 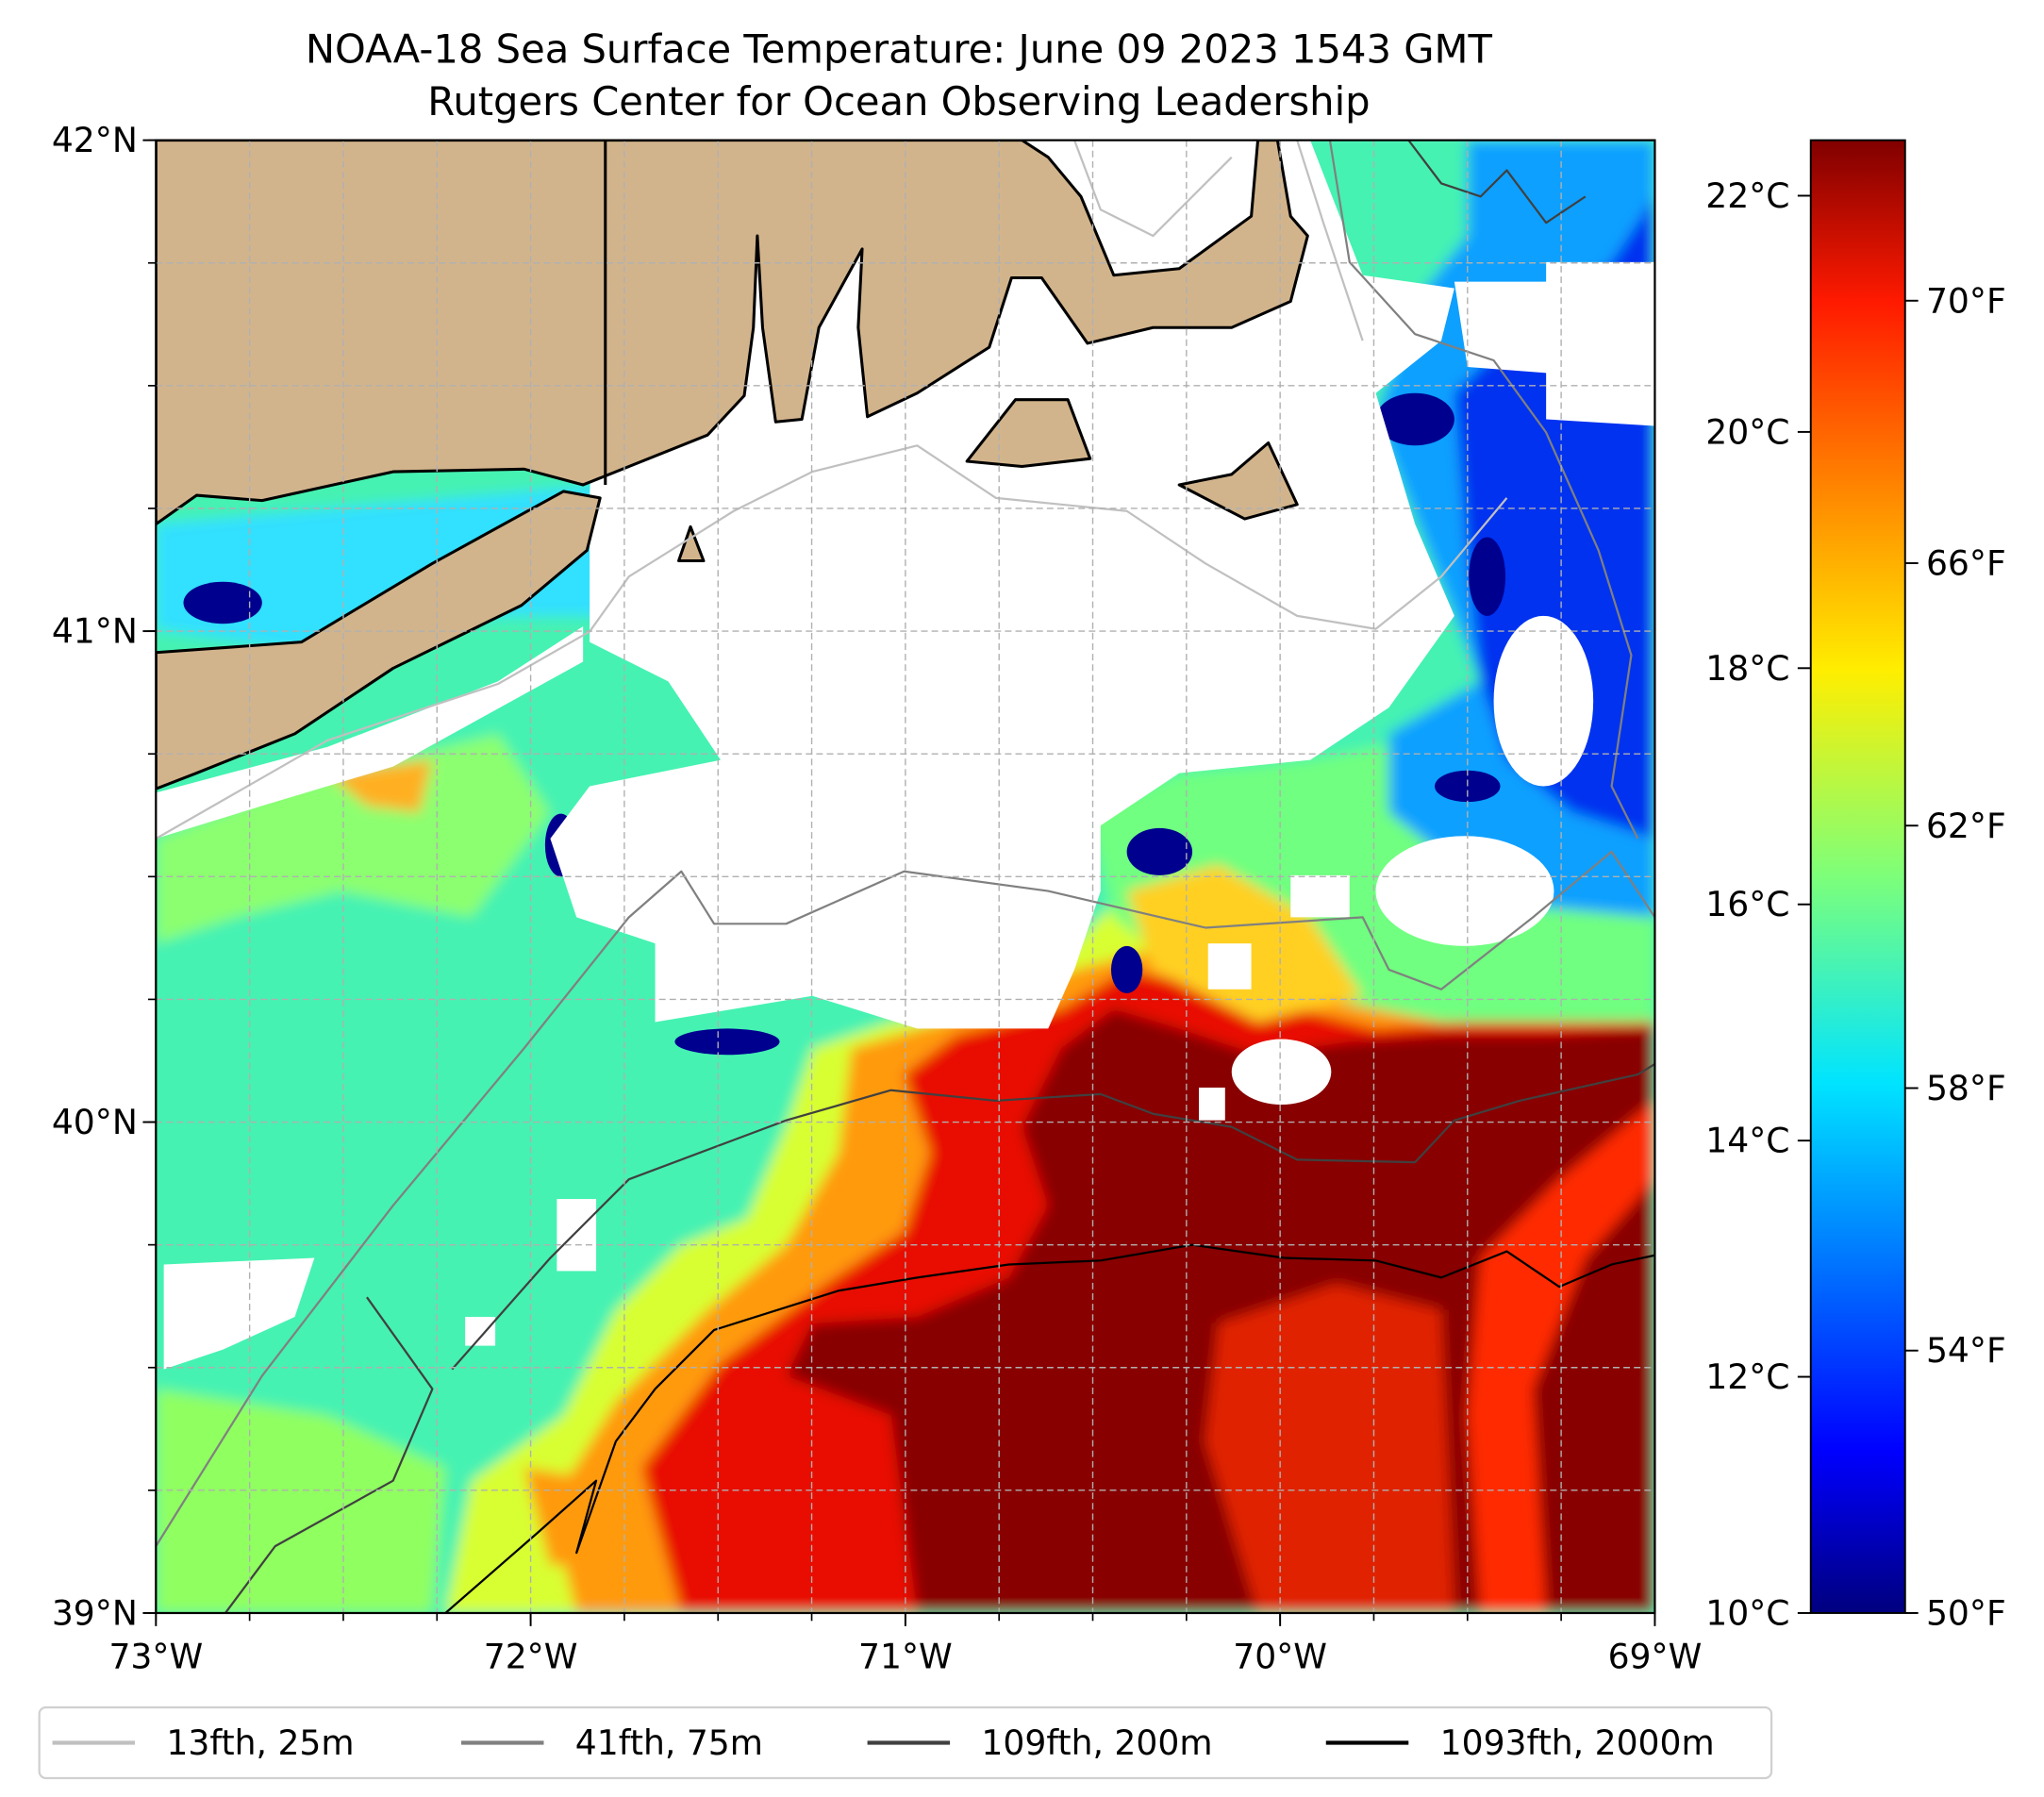 What do you see at coordinates (1747, 1376) in the screenshot?
I see `celsius-tick-label: 12°C` at bounding box center [1747, 1376].